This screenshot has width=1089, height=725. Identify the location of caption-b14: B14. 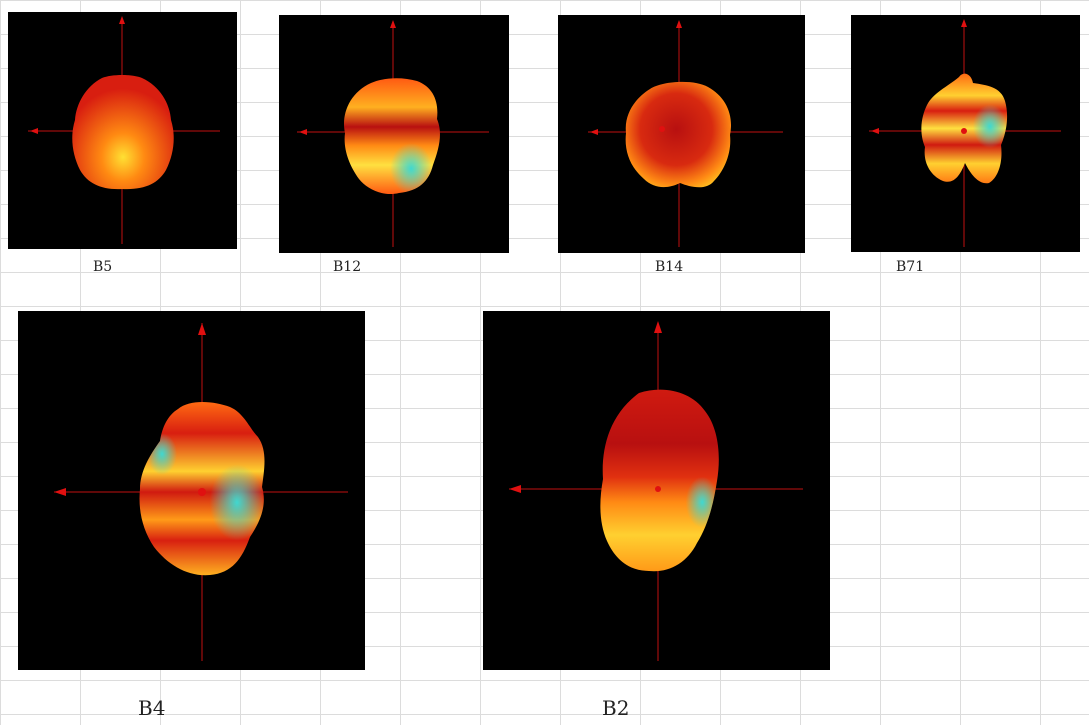
(669, 267).